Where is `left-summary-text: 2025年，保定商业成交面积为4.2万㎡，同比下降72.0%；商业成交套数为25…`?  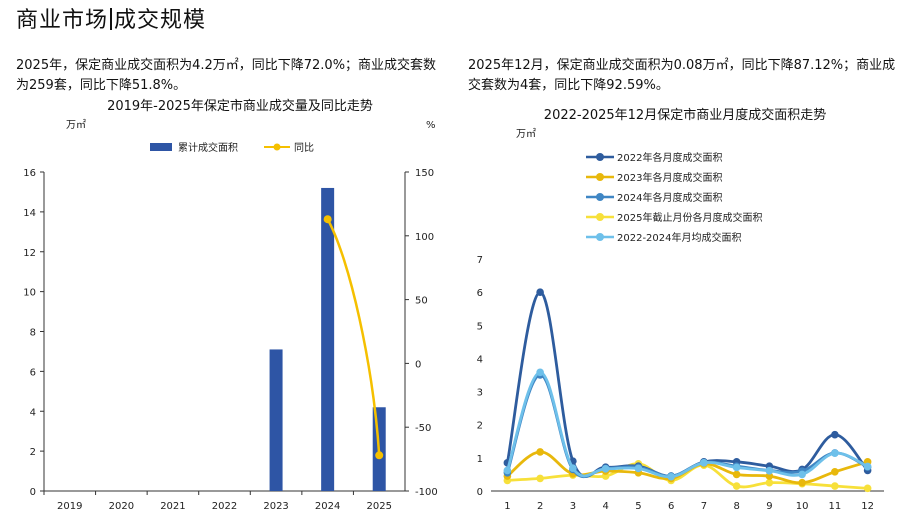
left-summary-text: 2025年，保定商业成交面积为4.2万㎡，同比下降72.0%；商业成交套数为25… is located at coordinates (226, 75).